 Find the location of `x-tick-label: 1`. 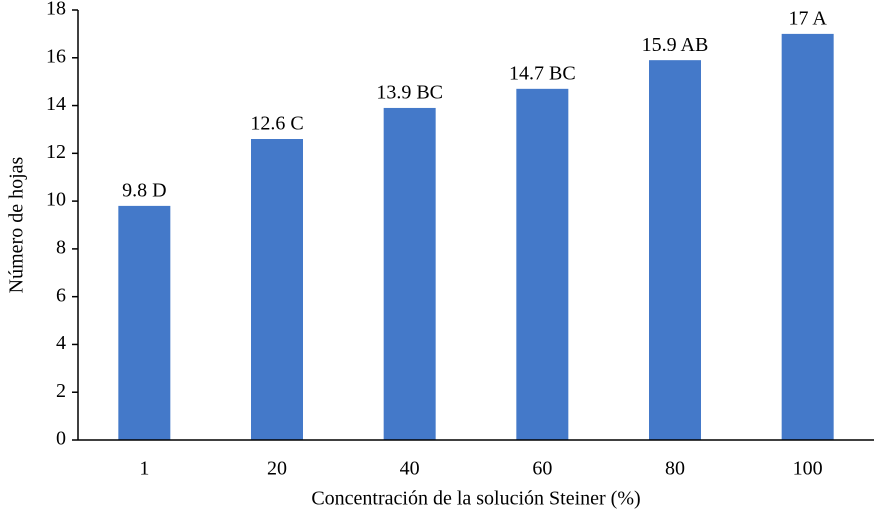

x-tick-label: 1 is located at coordinates (144, 469).